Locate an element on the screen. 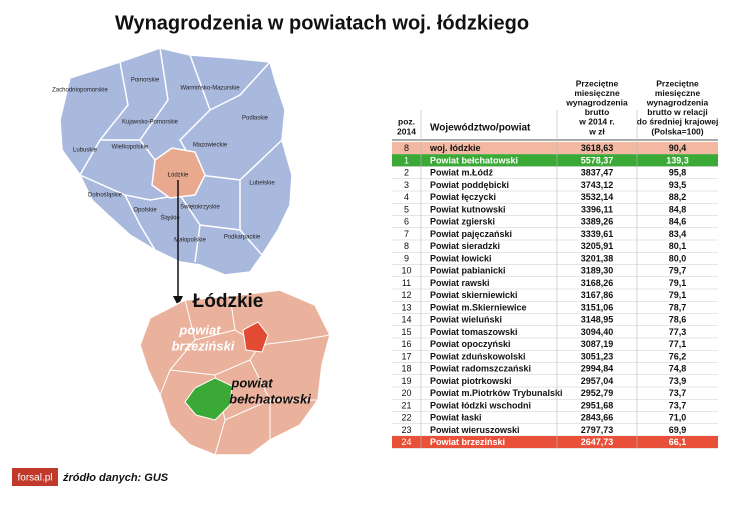 Image resolution: width=744 pixels, height=505 pixels. table-cell: Powiat brzeziński is located at coordinates (467, 442).